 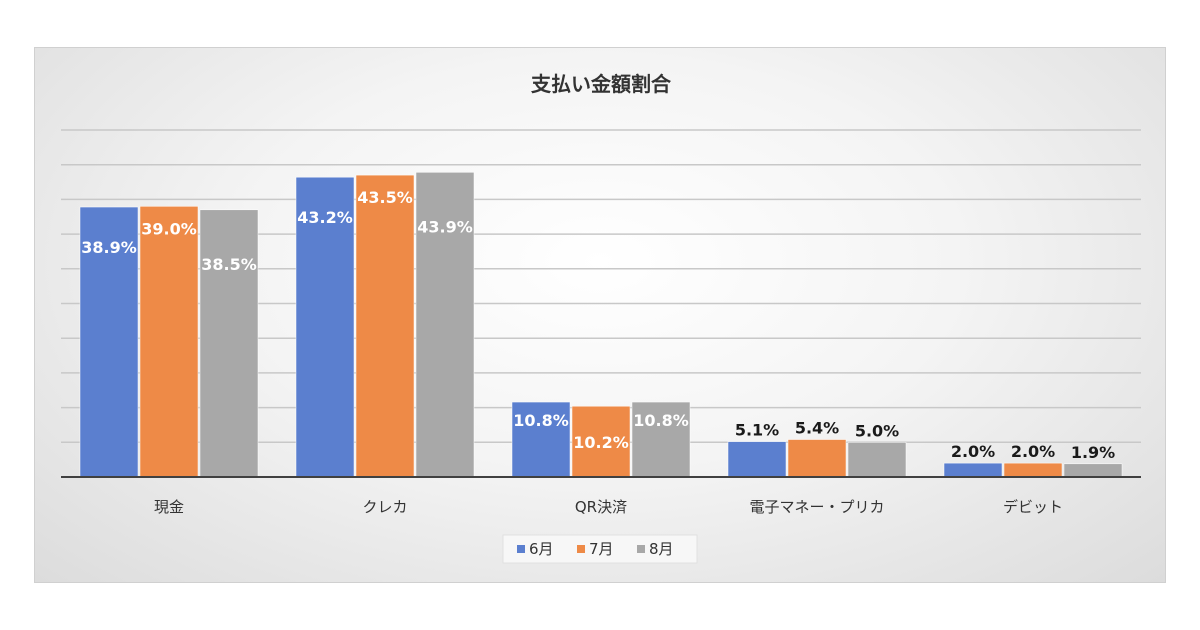 I want to click on data-label: 38.9%, so click(x=109, y=247).